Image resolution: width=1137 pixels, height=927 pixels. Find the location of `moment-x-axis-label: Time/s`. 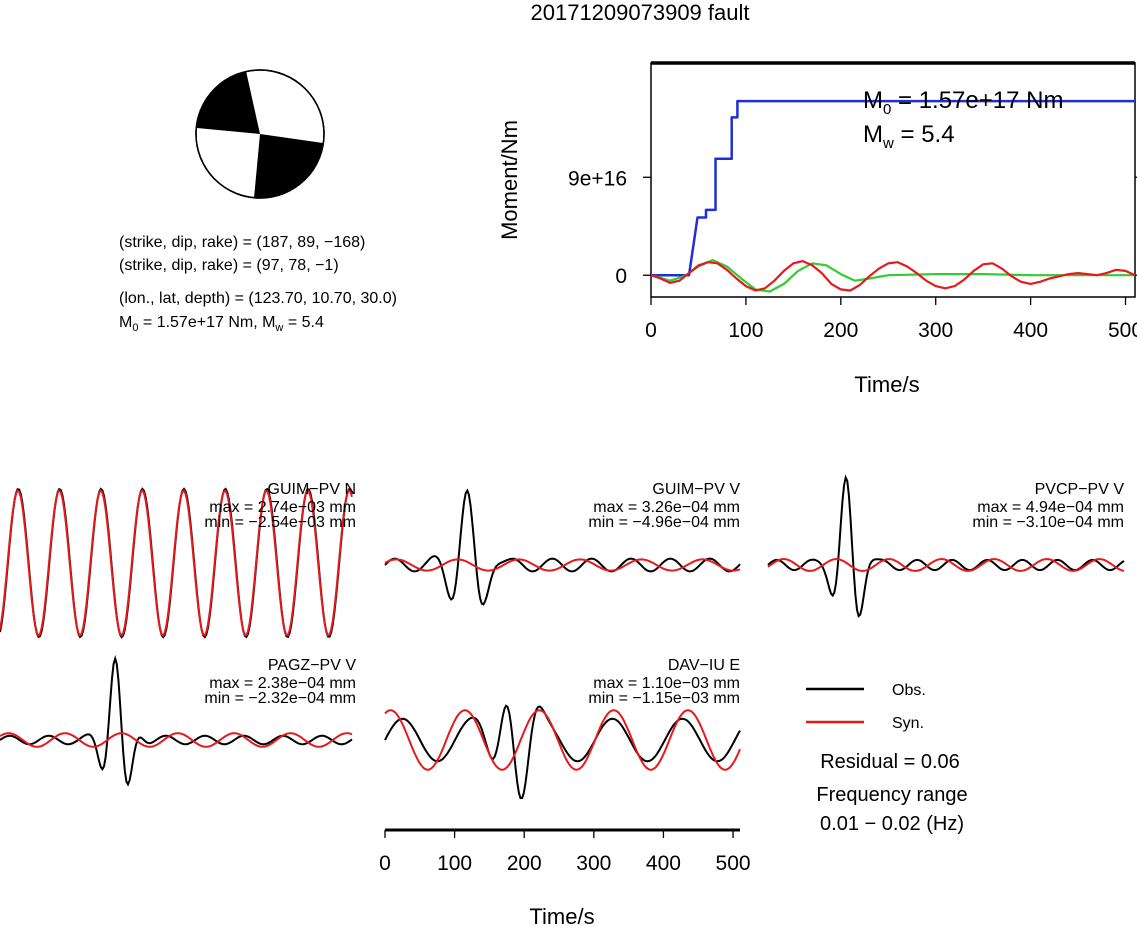

moment-x-axis-label: Time/s is located at coordinates (886, 384).